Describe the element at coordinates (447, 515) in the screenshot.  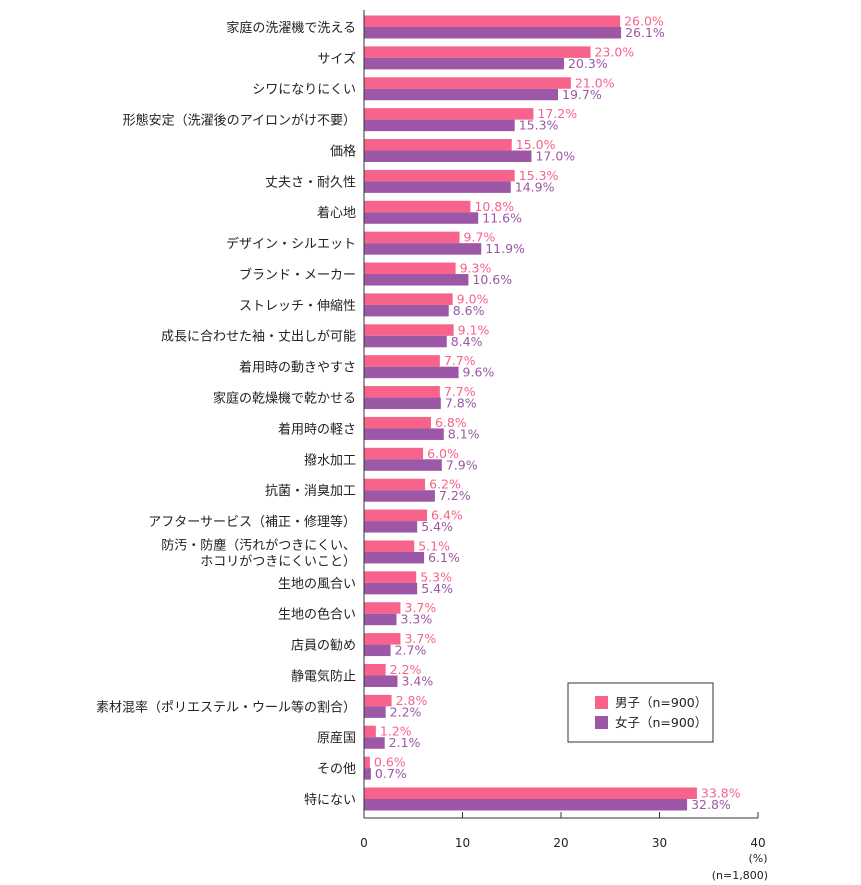
I see `value-label-male: 6.4%` at that location.